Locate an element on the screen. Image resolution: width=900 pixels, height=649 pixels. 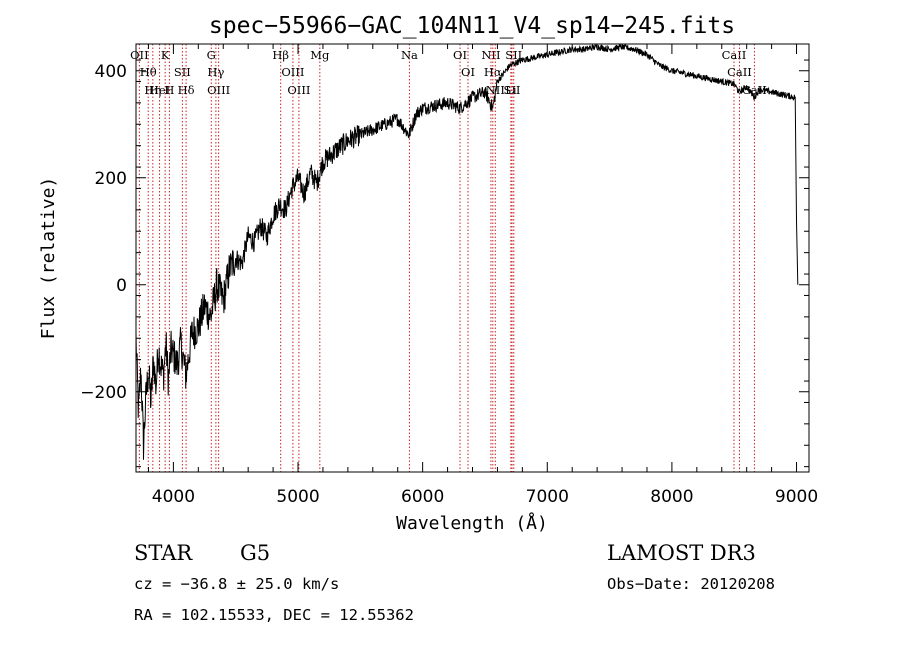
obs-date: Obs−Date: 20120208 is located at coordinates (691, 584).